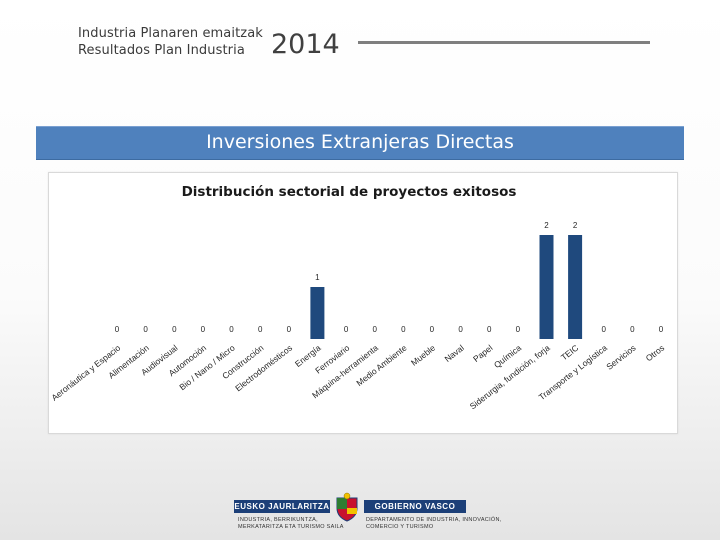 This screenshot has height=540, width=720. What do you see at coordinates (231, 329) in the screenshot?
I see `value-label-4: 0` at bounding box center [231, 329].